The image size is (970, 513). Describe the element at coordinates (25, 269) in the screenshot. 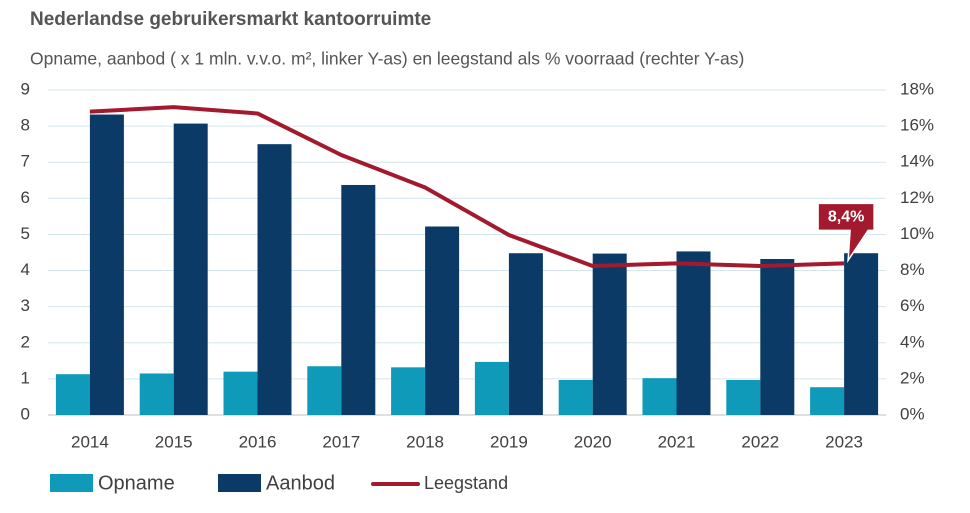

I see `y-tick-label: 4` at that location.